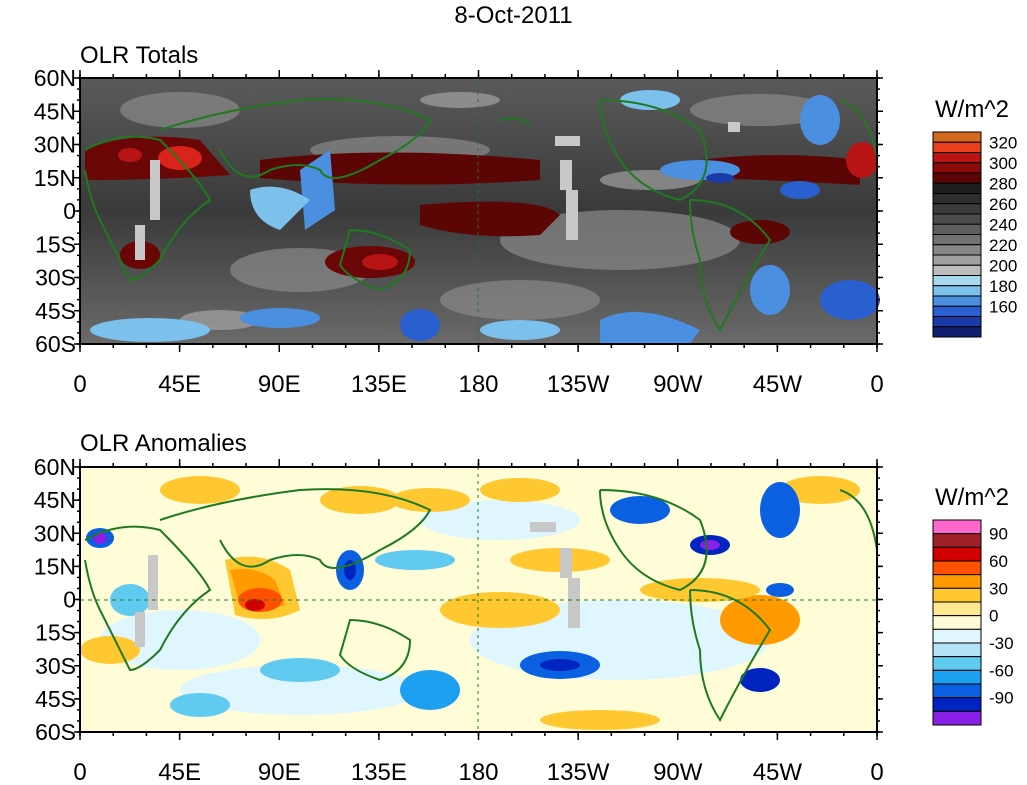  Describe the element at coordinates (998, 534) in the screenshot. I see `colorbar-label: 90` at that location.